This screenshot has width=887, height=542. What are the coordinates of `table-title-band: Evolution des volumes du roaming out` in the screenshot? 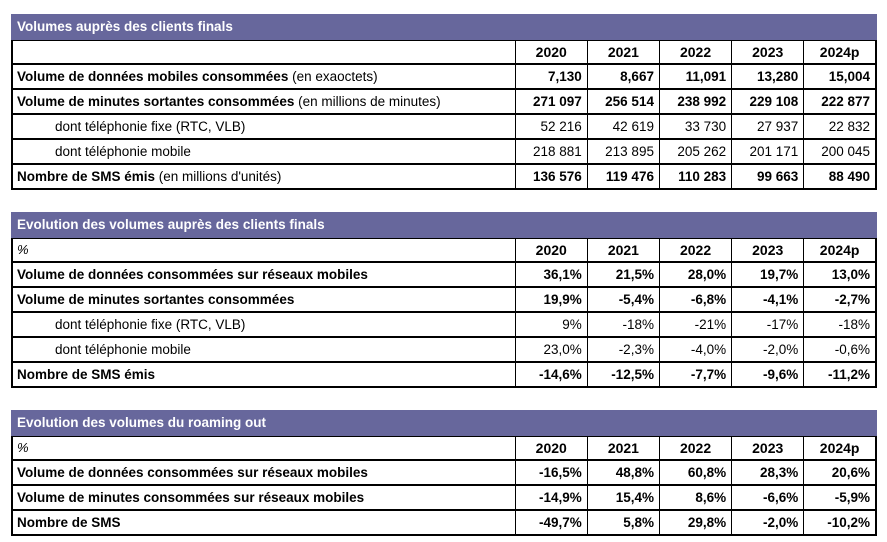 It's located at (444, 423).